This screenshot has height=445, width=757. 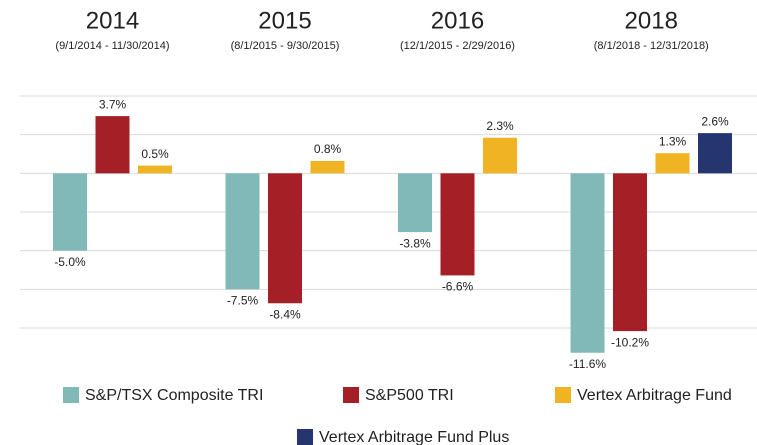 I want to click on category-label: 2015, so click(x=284, y=20).